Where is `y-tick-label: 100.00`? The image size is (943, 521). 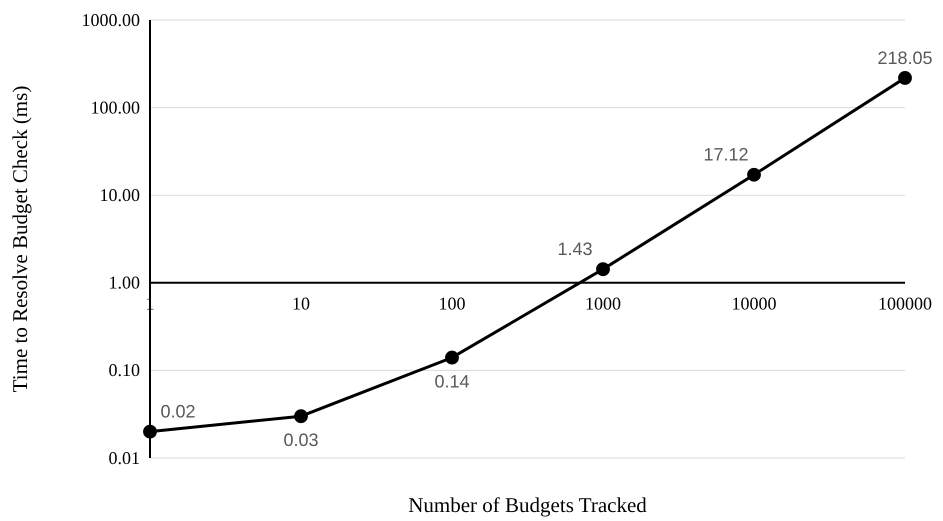 y-tick-label: 100.00 is located at coordinates (115, 107).